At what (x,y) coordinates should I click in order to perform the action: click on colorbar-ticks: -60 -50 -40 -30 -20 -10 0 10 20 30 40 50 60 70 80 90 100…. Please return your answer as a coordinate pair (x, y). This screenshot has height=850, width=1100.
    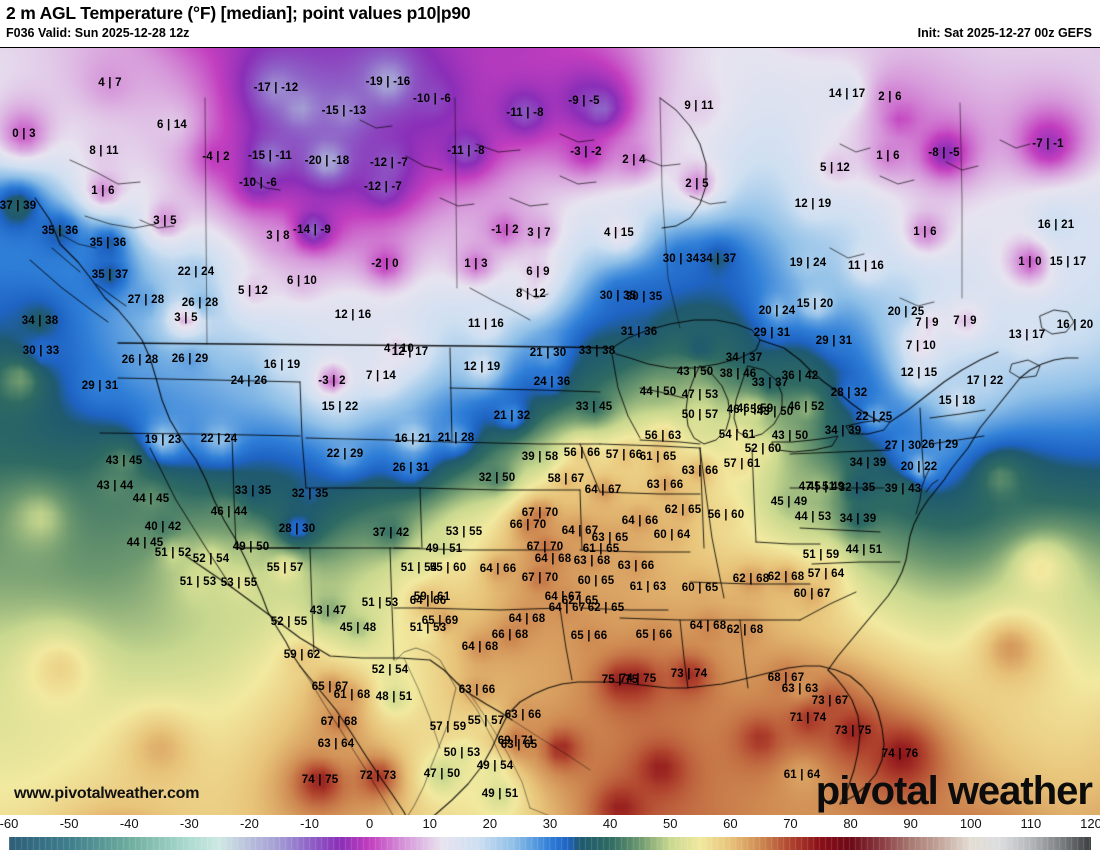
    Looking at the image, I should click on (550, 825).